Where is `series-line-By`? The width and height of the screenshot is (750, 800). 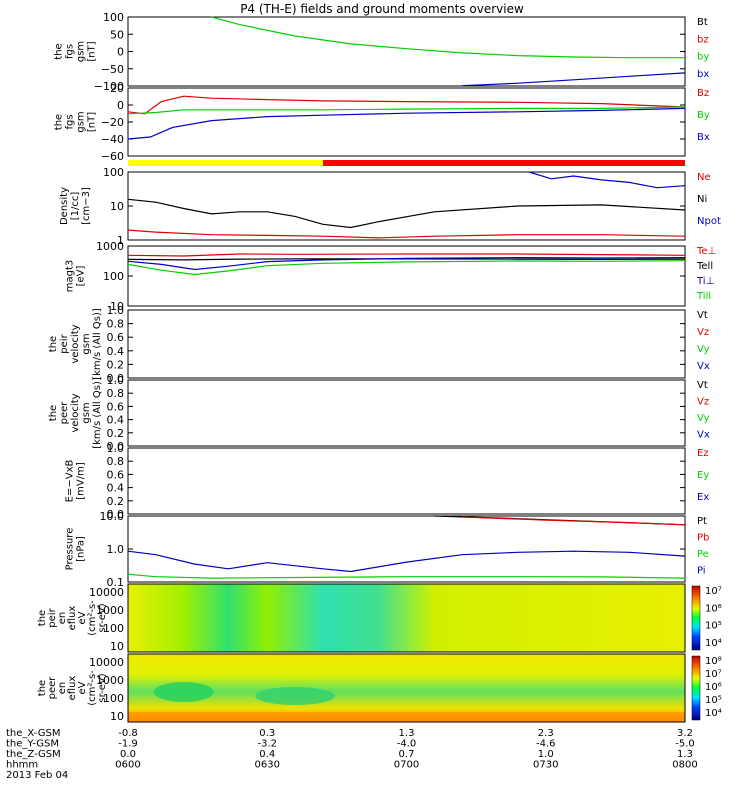 series-line-By is located at coordinates (406, 110).